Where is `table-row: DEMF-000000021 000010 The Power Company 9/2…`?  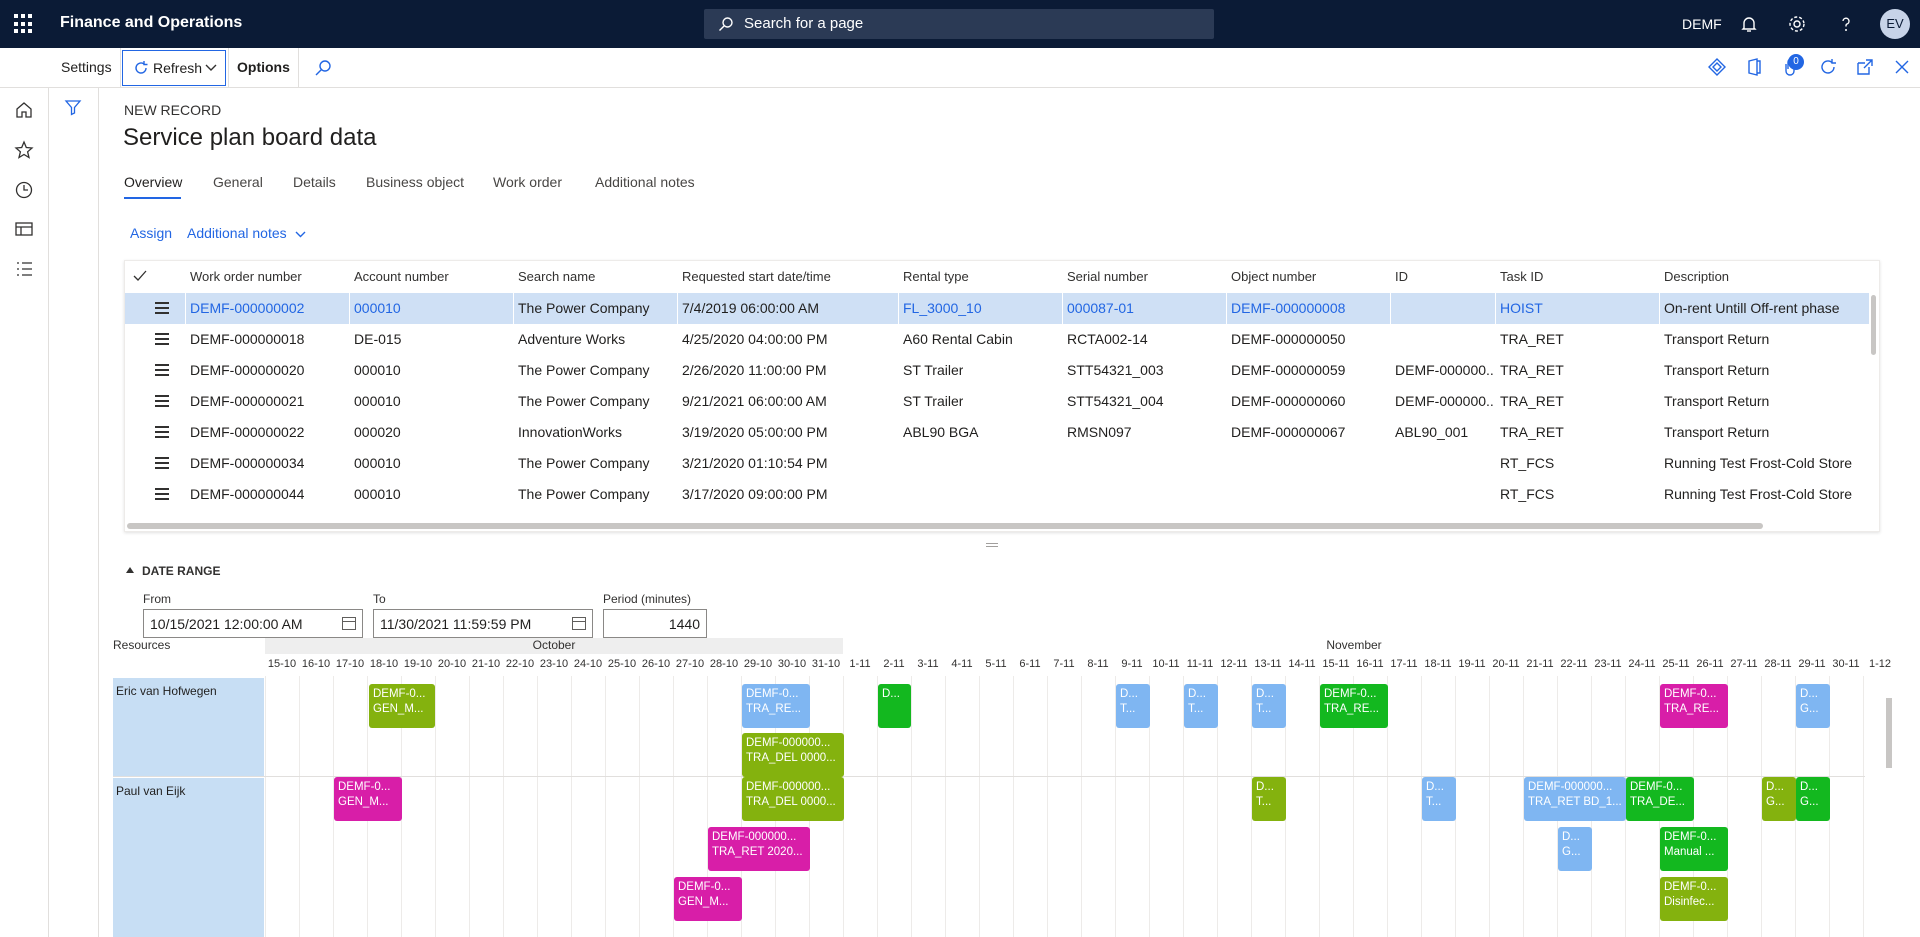
table-row: DEMF-000000021 000010 The Power Company 9/2… is located at coordinates (997, 401).